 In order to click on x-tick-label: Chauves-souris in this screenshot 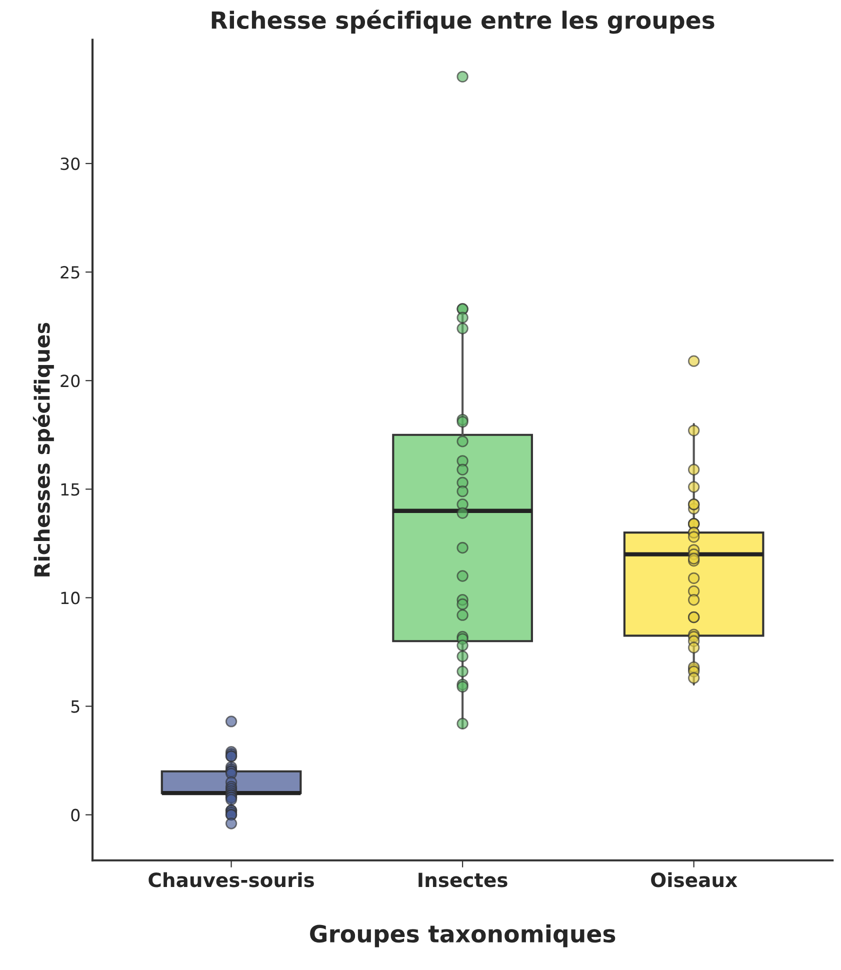, I will do `click(231, 880)`.